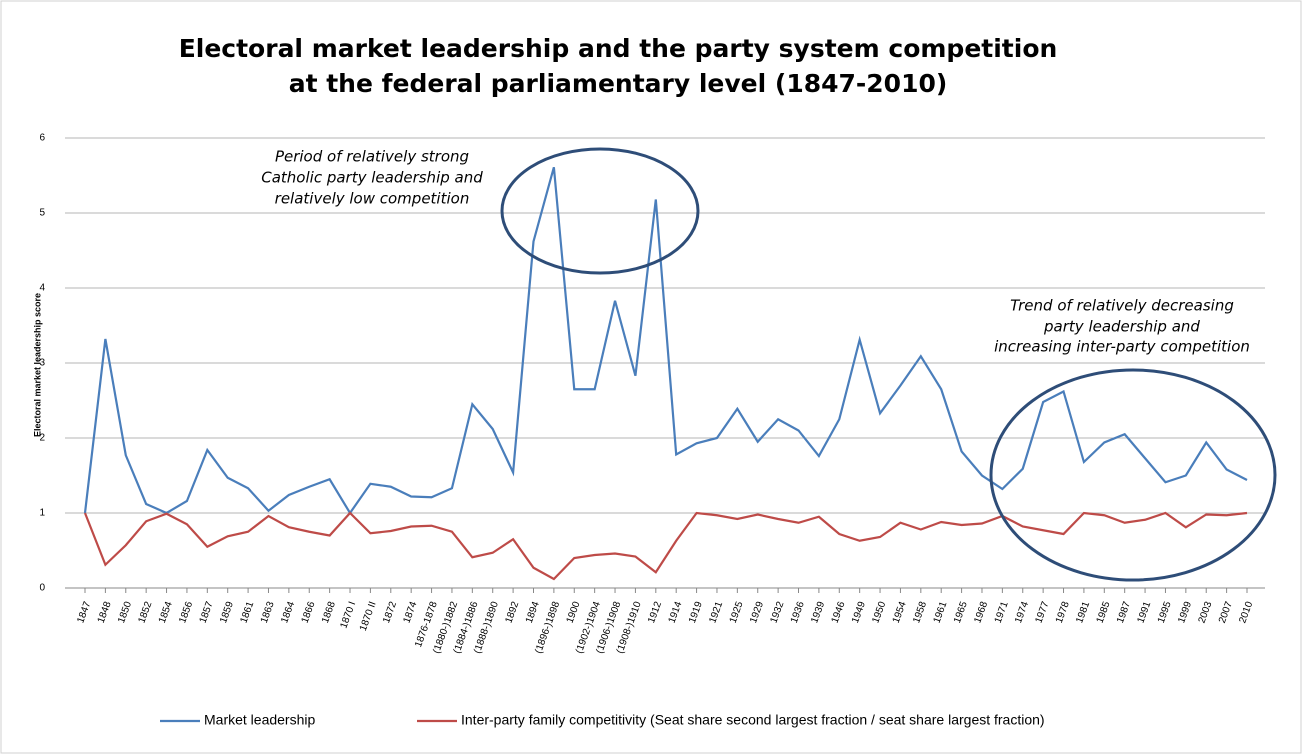 The height and width of the screenshot is (755, 1303). What do you see at coordinates (42, 588) in the screenshot?
I see `y-tick-label: 0` at bounding box center [42, 588].